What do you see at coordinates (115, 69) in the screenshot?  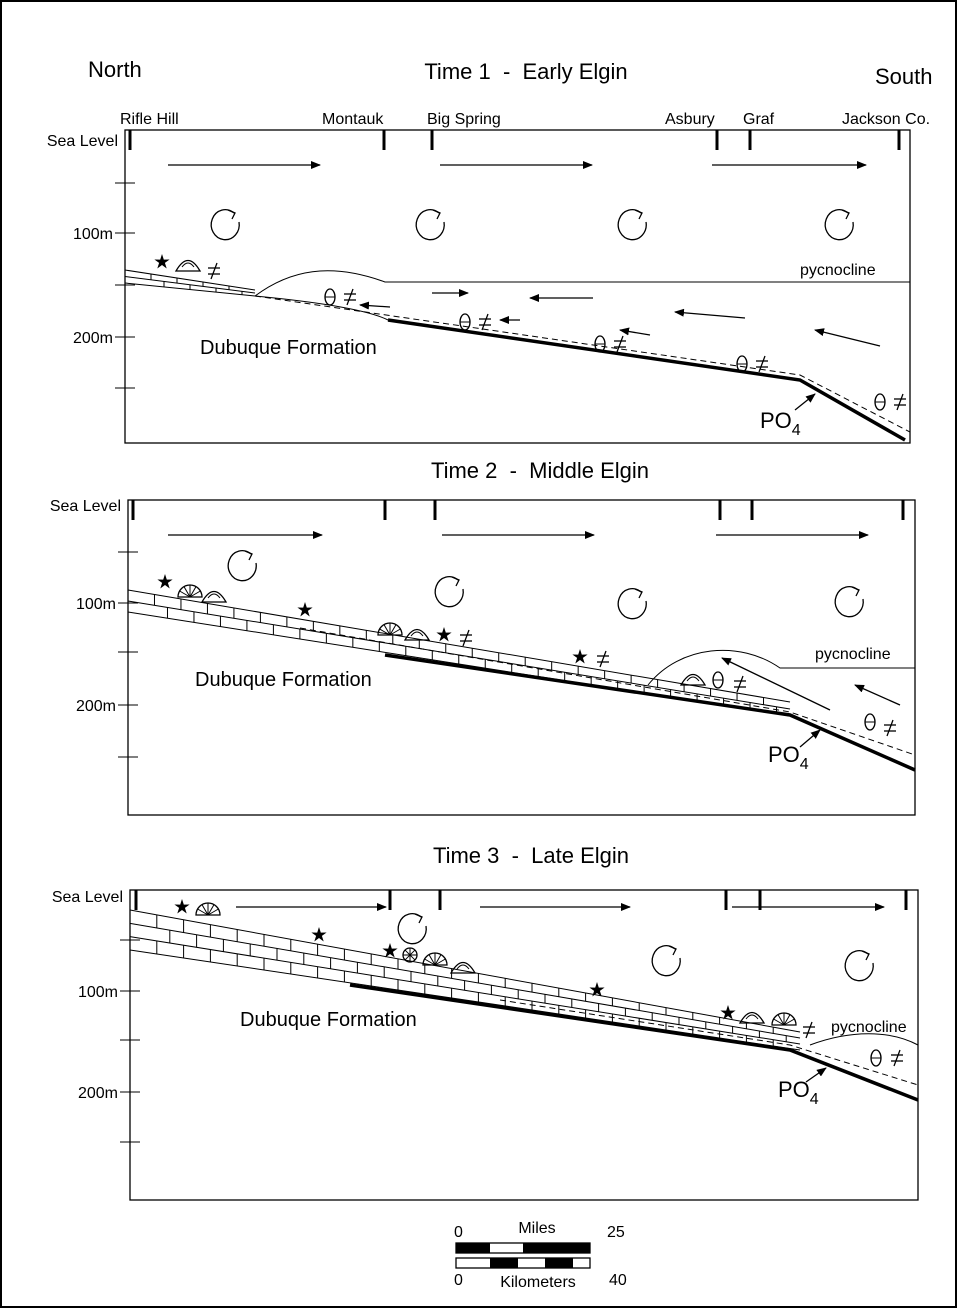 I see `north-label: North` at bounding box center [115, 69].